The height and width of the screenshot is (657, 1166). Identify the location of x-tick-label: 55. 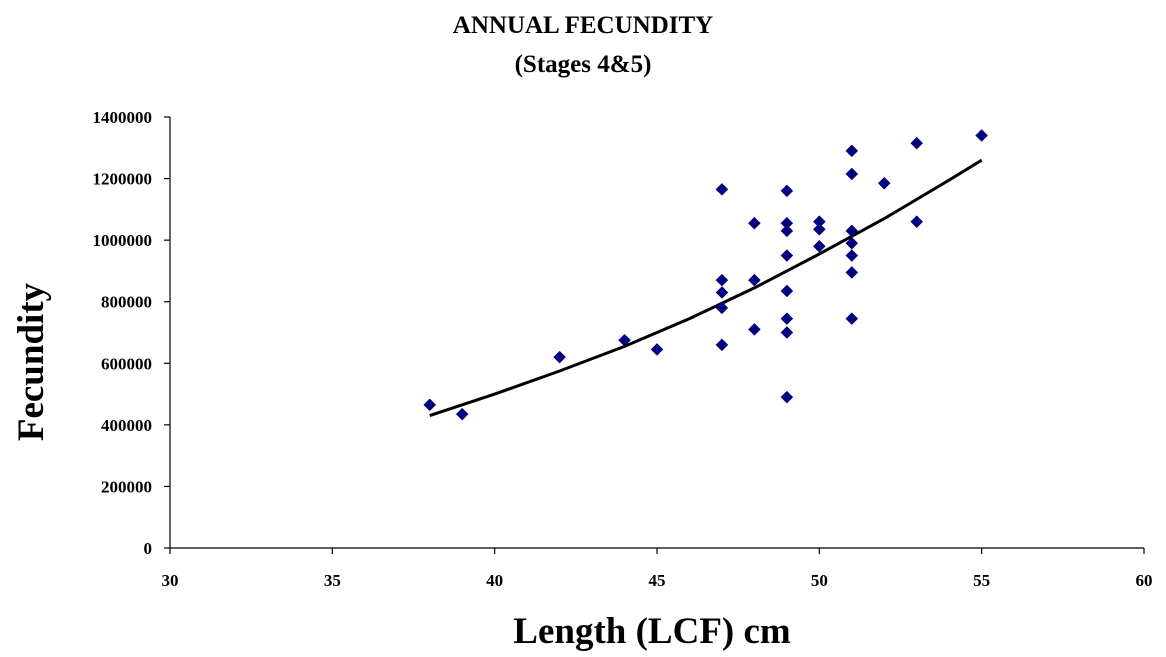
(981, 580).